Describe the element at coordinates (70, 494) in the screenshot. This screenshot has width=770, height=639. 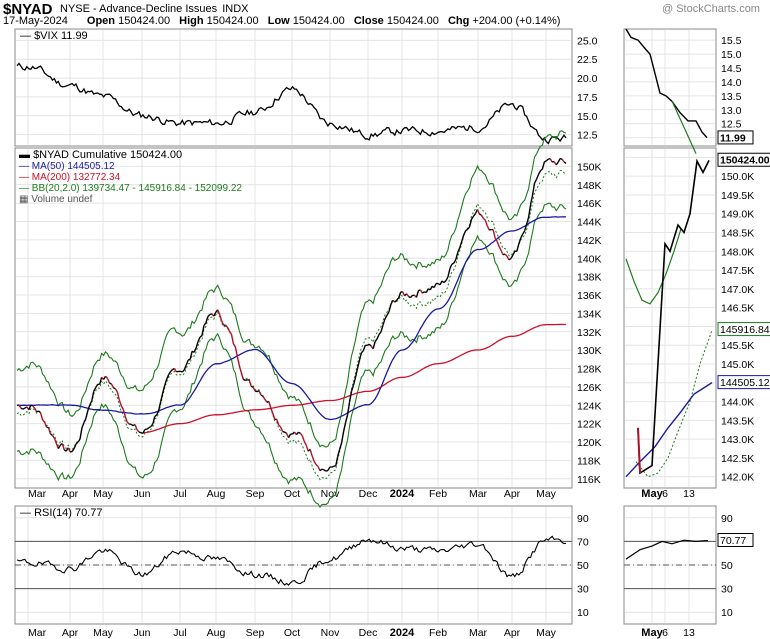
I see `xtick-main-1: Apr` at that location.